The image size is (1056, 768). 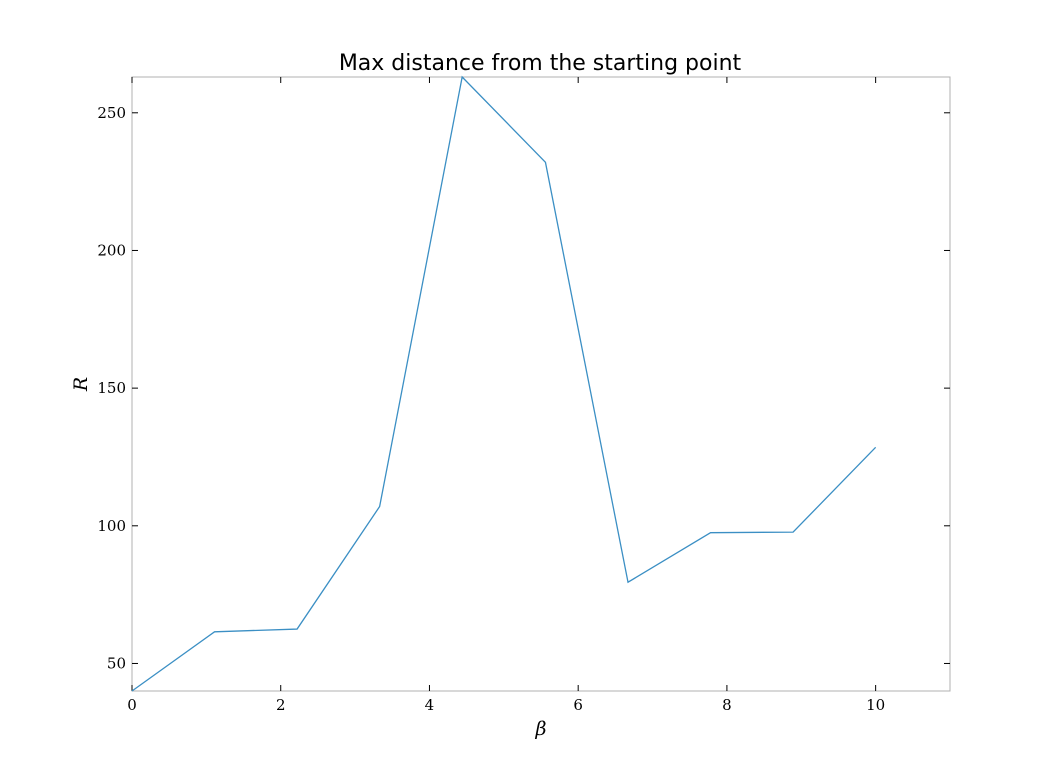 I want to click on y-tick-label: 250, so click(x=111, y=113).